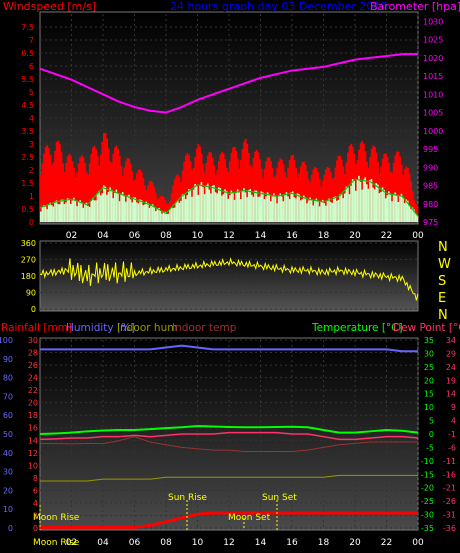  I want to click on humidity-y-tick: 90, so click(8, 359).